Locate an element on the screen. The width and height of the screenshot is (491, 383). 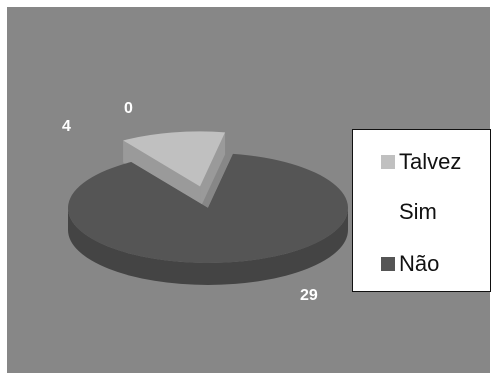
data-label-nao: 29 is located at coordinates (309, 295).